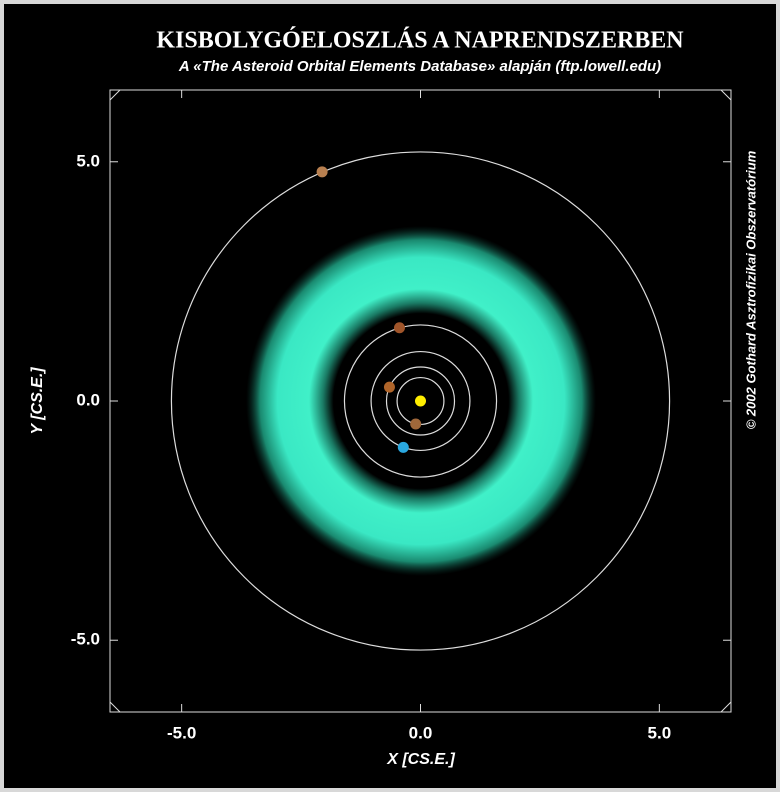 Image resolution: width=780 pixels, height=792 pixels. What do you see at coordinates (37, 401) in the screenshot?
I see `y-axis-label: Y [CS.E.]` at bounding box center [37, 401].